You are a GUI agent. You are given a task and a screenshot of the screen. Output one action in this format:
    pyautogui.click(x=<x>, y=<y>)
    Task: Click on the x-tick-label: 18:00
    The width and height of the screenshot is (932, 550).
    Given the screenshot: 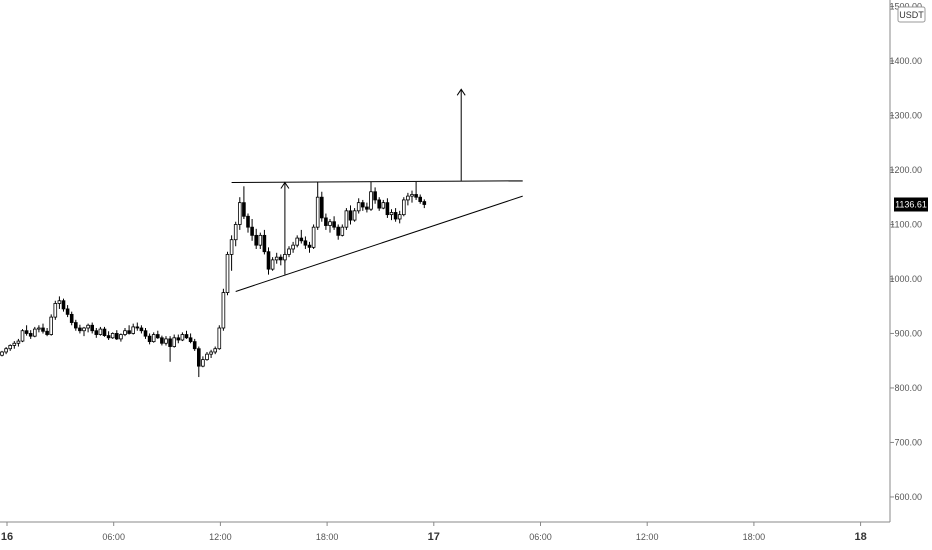 What is the action you would take?
    pyautogui.click(x=327, y=537)
    